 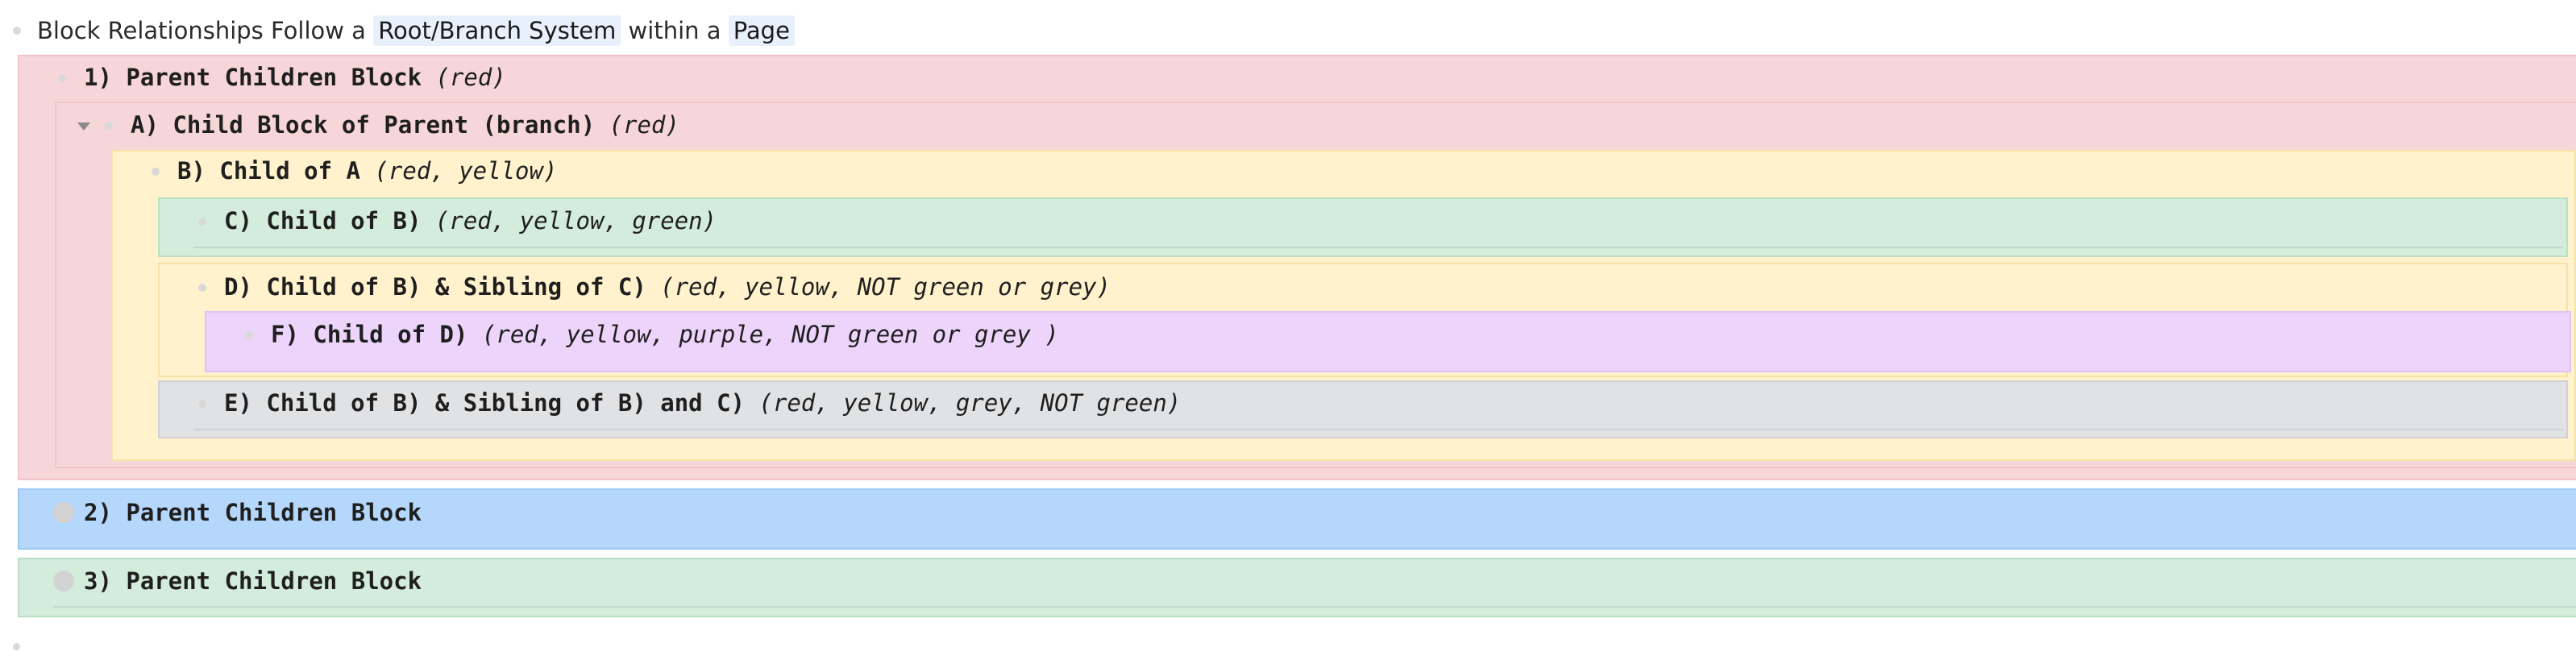 I want to click on block-2-label: 2) Parent Children Block, so click(x=253, y=512).